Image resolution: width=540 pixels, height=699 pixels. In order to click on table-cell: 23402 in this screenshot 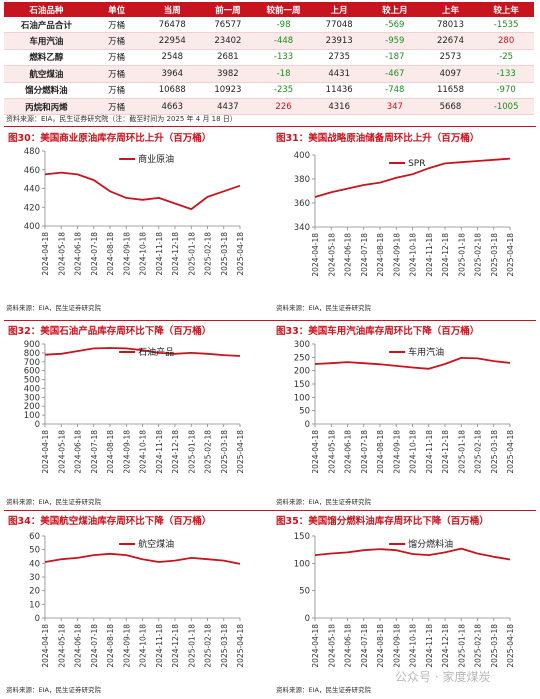, I will do `click(228, 41)`.